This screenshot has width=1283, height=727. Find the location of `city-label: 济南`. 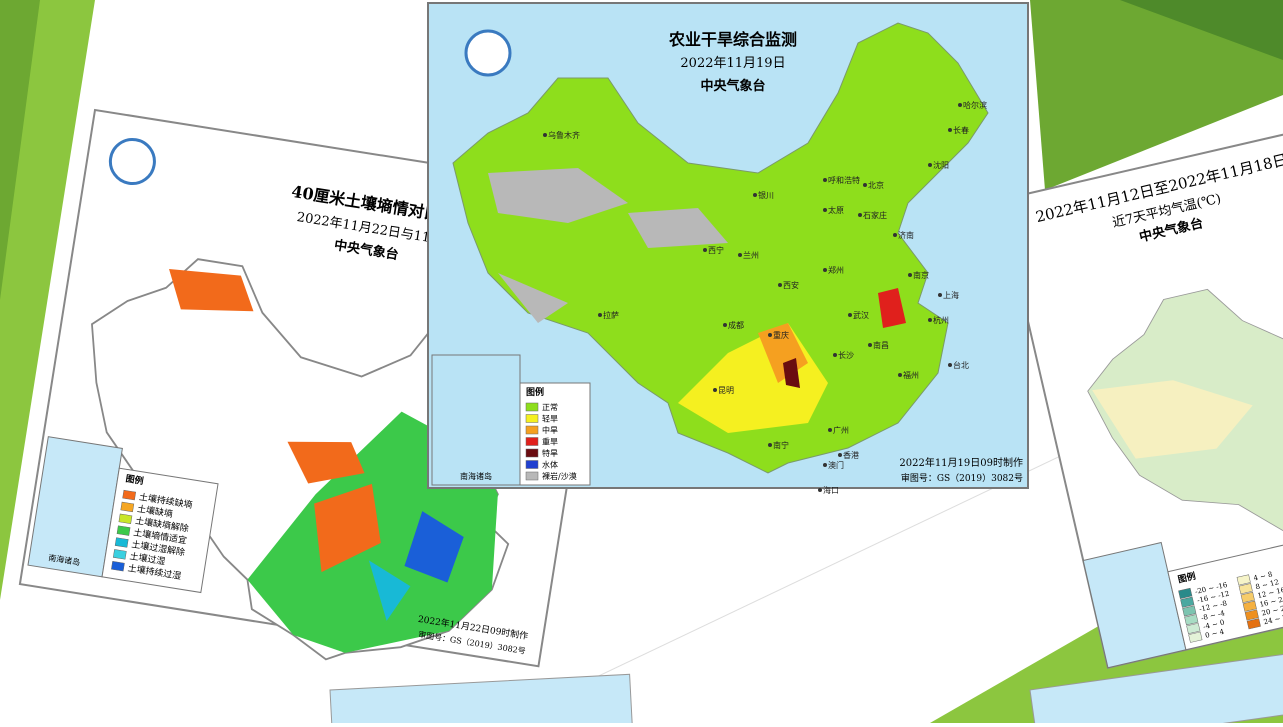

city-label: 济南 is located at coordinates (906, 235).